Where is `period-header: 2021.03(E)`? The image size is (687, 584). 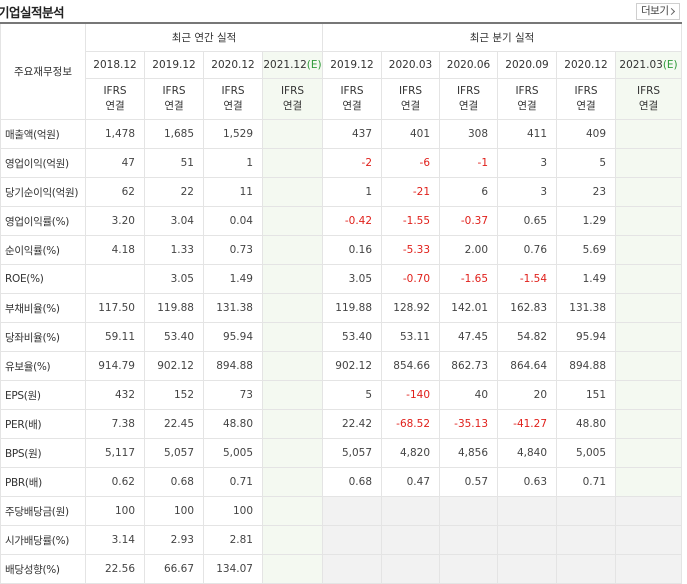 period-header: 2021.03(E) is located at coordinates (649, 65).